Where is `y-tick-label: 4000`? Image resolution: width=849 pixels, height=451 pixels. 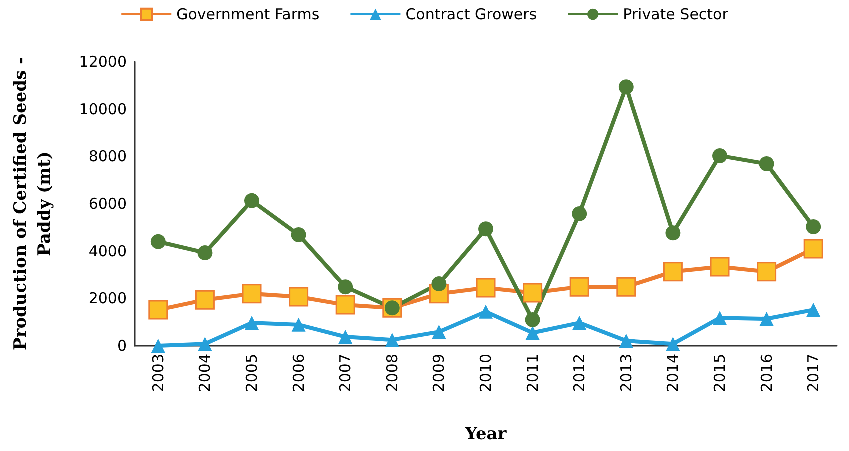
y-tick-label: 4000 is located at coordinates (107, 251).